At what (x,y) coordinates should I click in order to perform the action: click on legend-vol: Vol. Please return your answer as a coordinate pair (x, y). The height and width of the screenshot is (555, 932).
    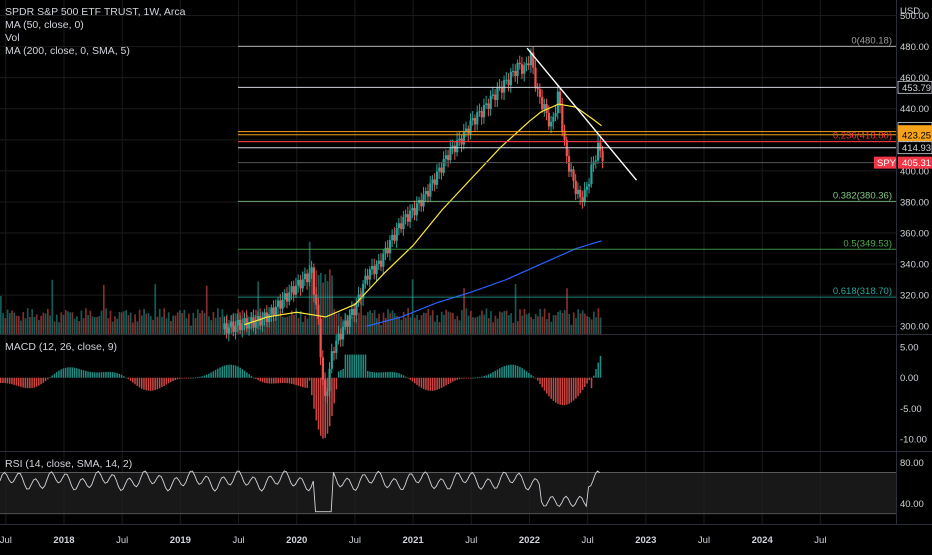
    Looking at the image, I should click on (12, 38).